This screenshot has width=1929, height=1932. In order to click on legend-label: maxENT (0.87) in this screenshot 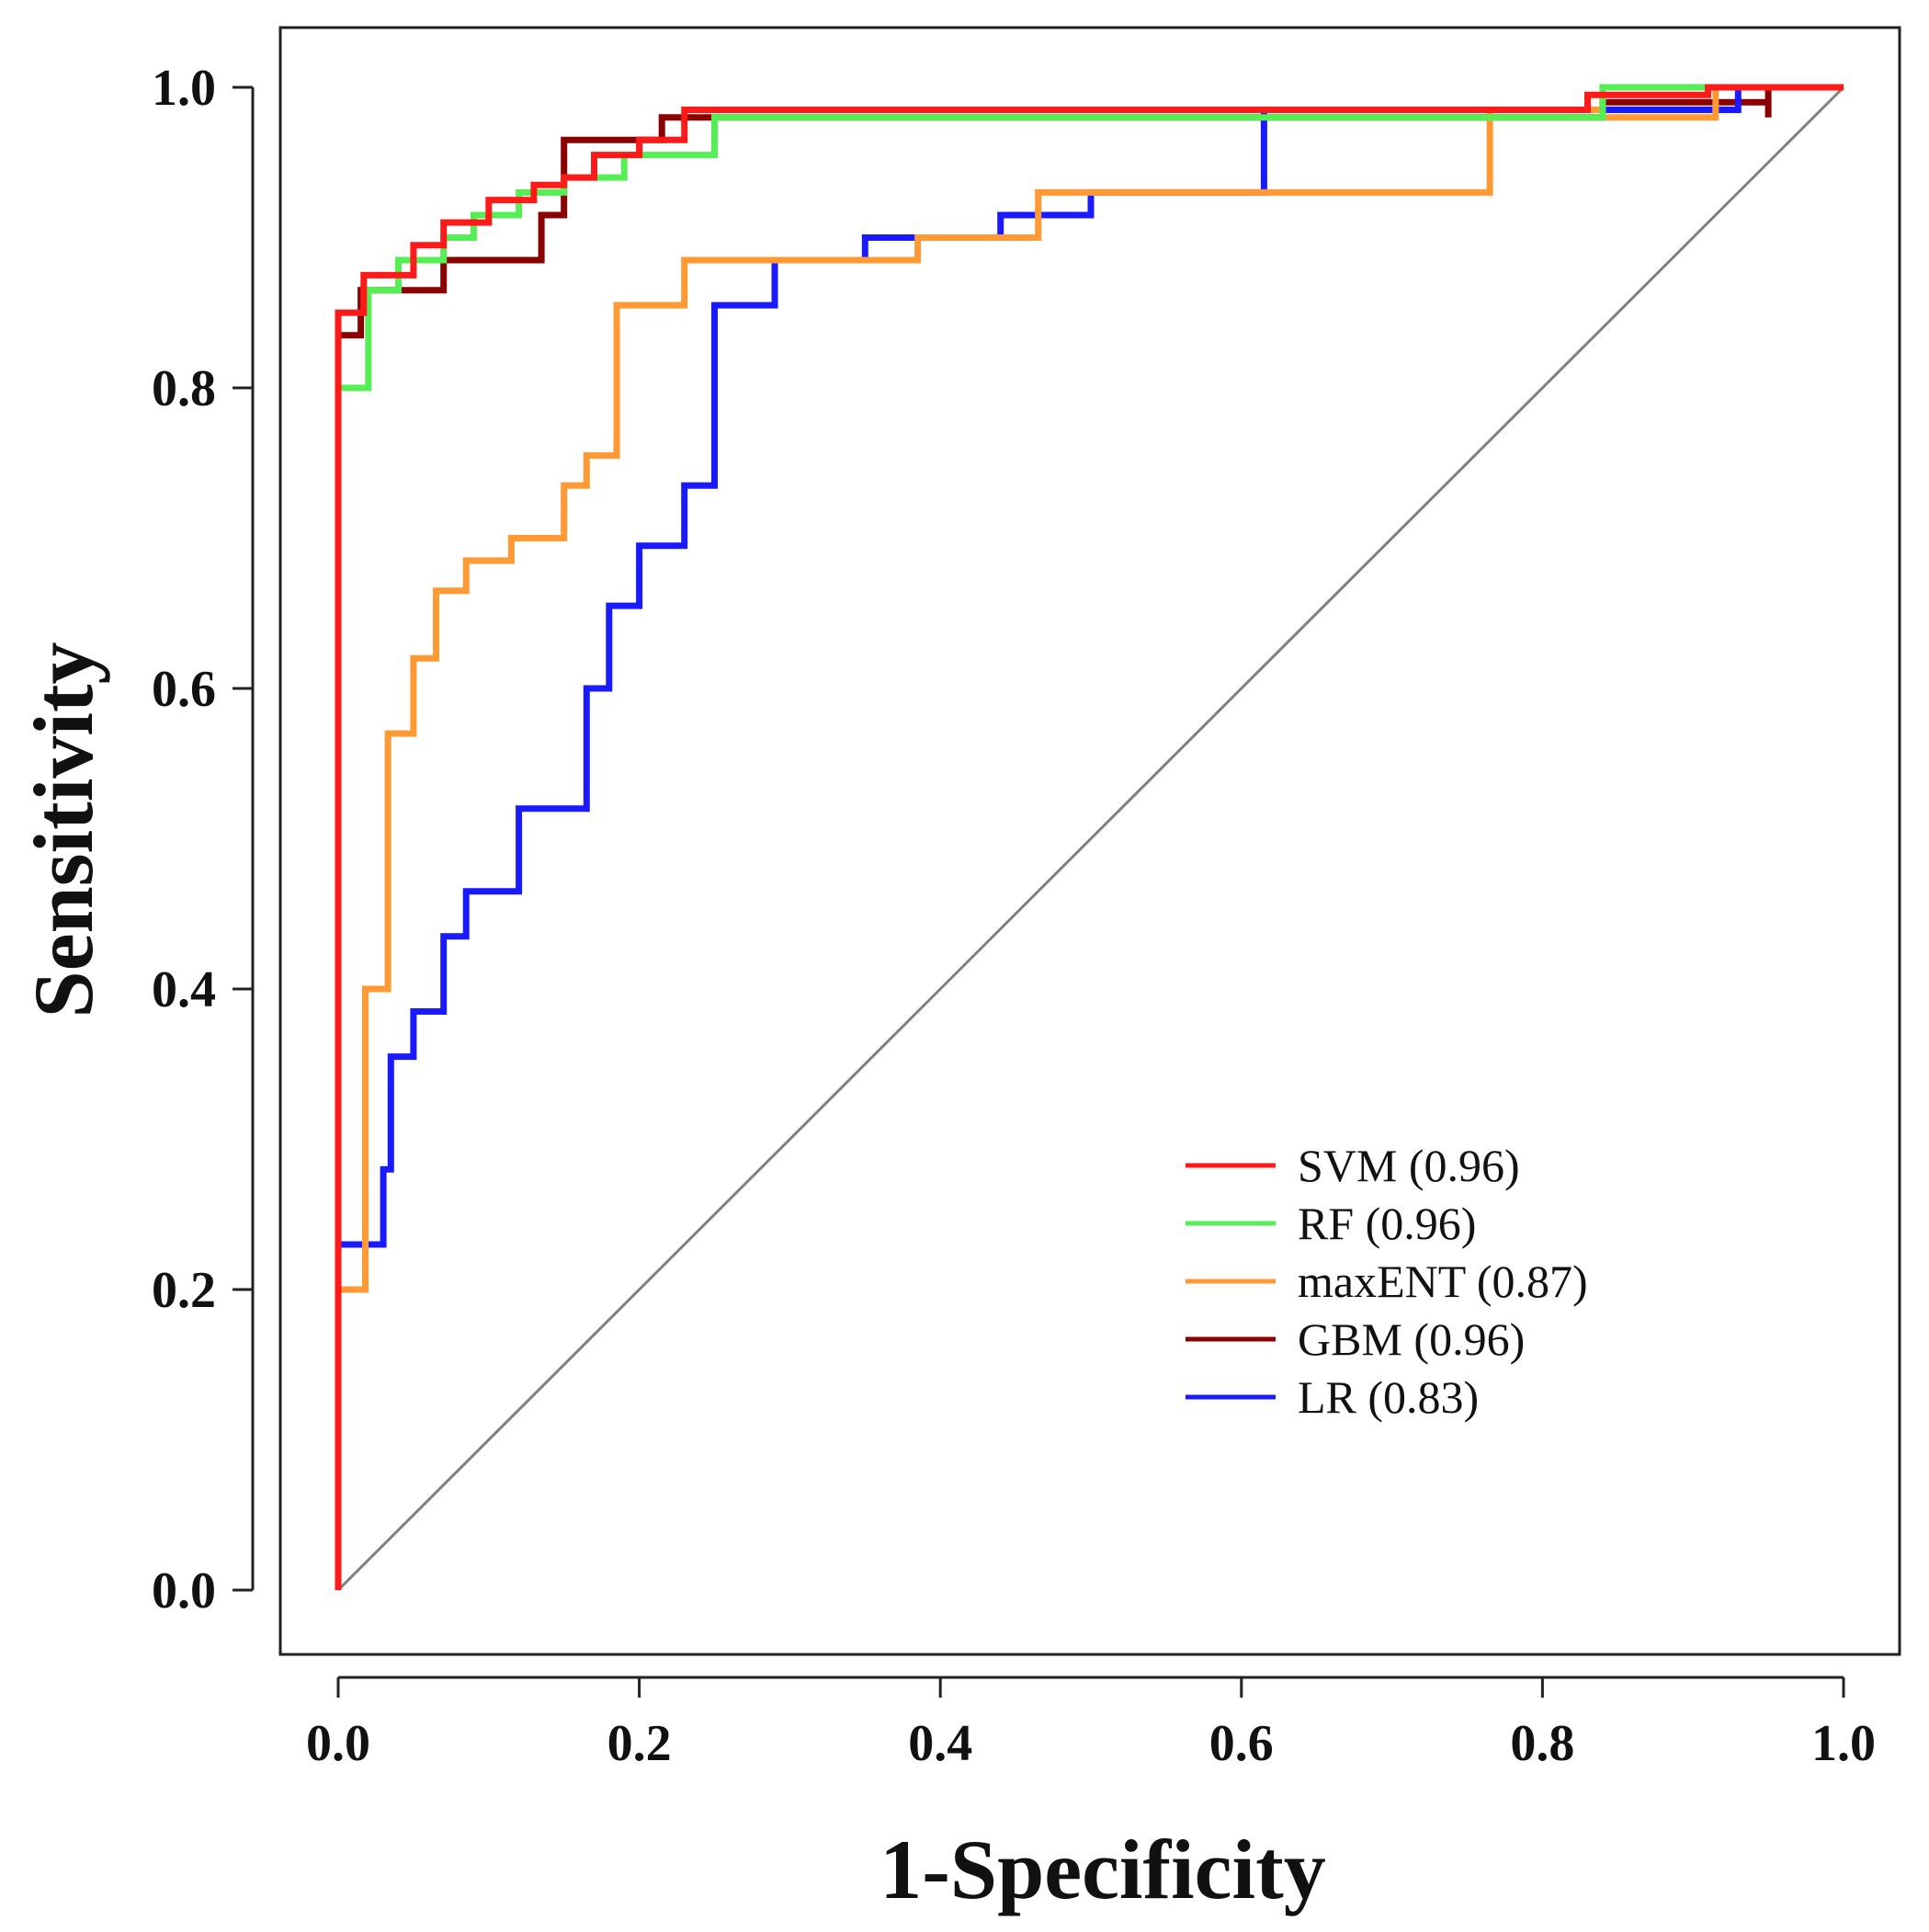, I will do `click(1443, 1282)`.